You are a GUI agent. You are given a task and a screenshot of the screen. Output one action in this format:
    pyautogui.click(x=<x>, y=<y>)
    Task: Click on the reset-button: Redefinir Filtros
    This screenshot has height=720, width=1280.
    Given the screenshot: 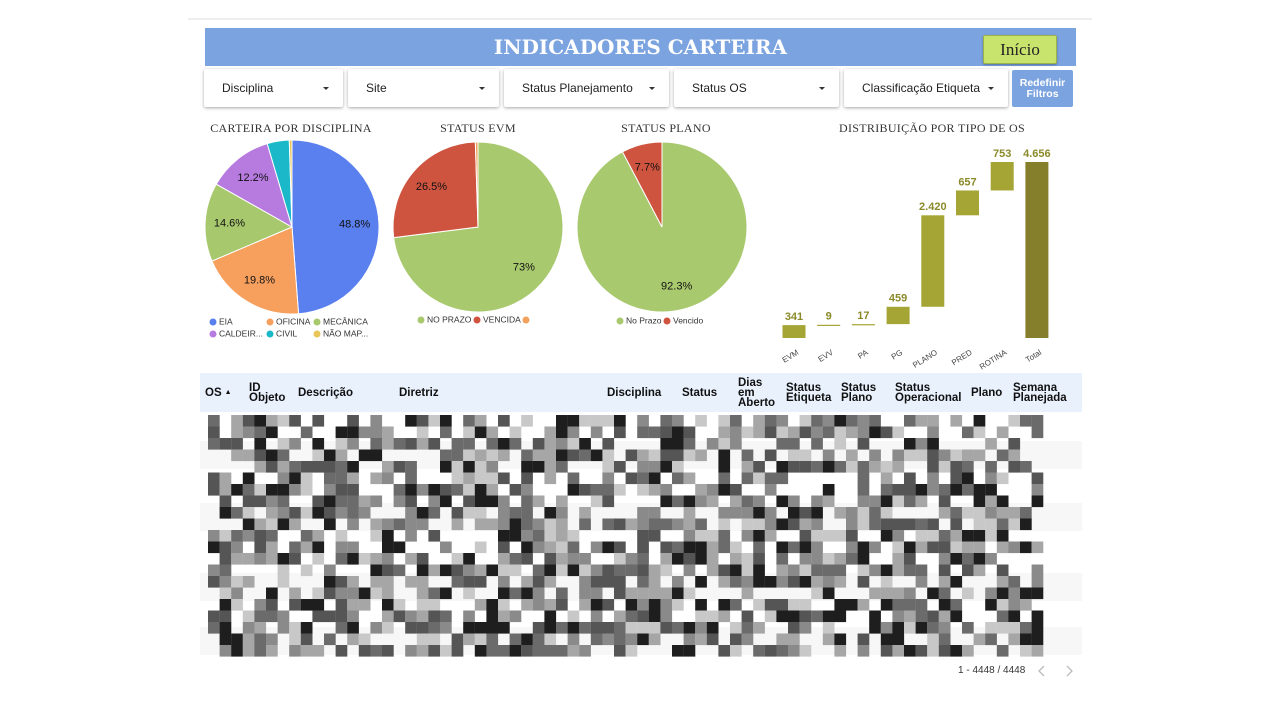 What is the action you would take?
    pyautogui.click(x=1042, y=88)
    